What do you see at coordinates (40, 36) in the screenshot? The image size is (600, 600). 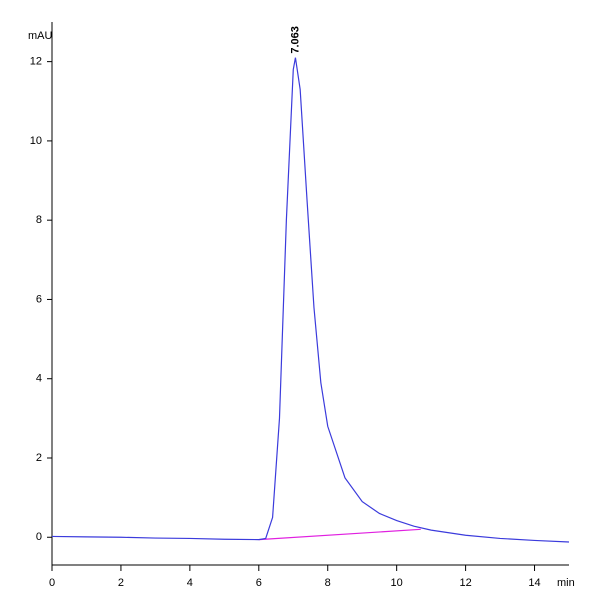 I see `y-axis-label: mAU` at bounding box center [40, 36].